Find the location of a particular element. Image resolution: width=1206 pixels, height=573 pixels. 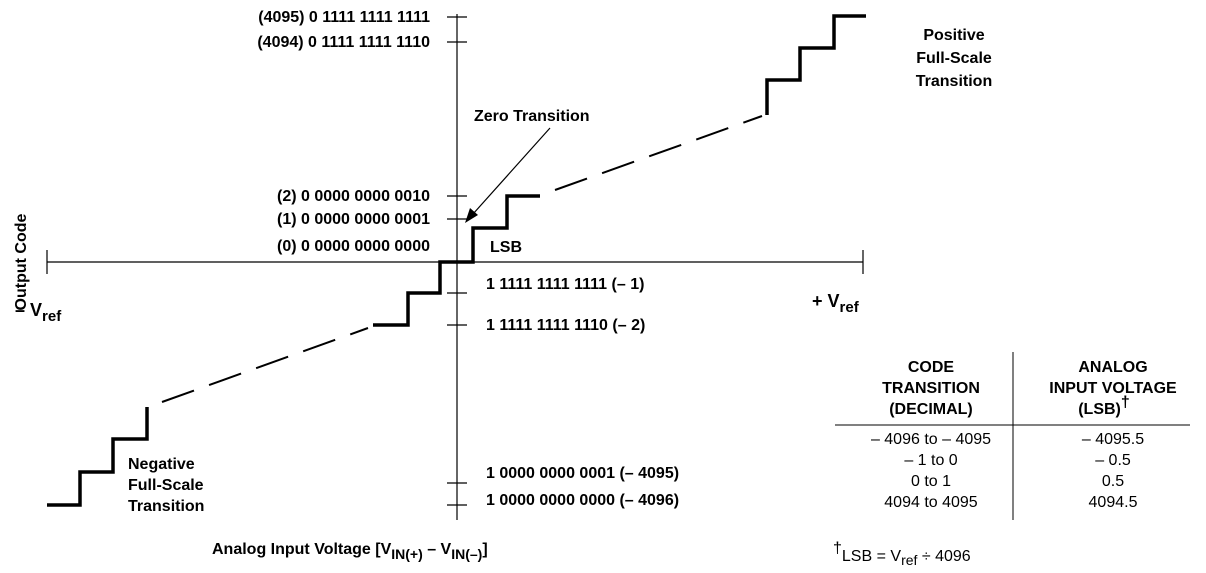

code-label-4095: (4095) 0 1111 1111 1111 is located at coordinates (344, 17).